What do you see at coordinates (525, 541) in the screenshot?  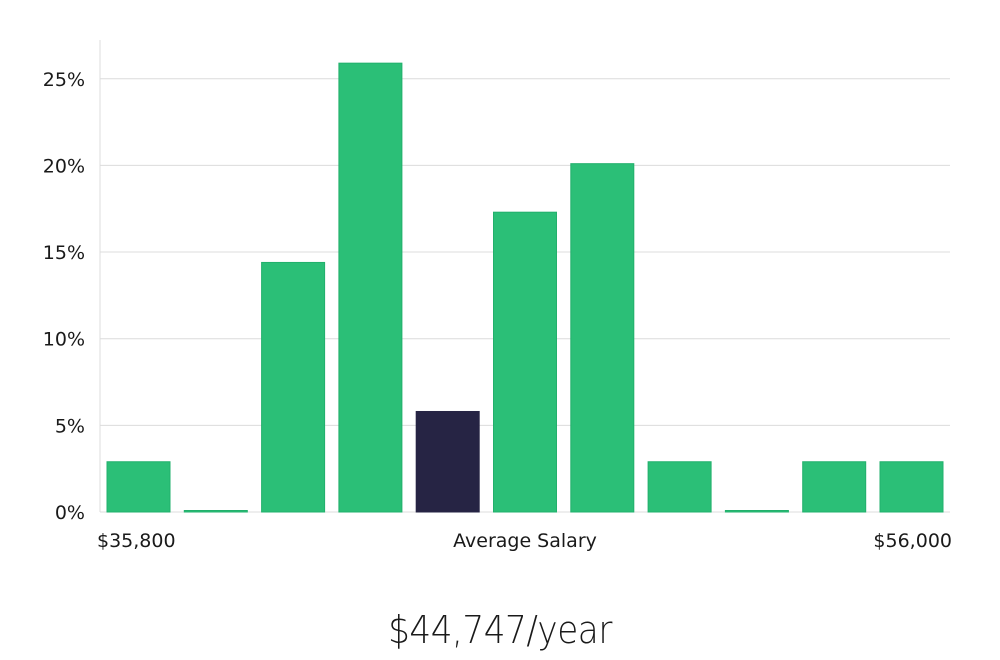 I see `x-axis-title: Average Salary` at bounding box center [525, 541].